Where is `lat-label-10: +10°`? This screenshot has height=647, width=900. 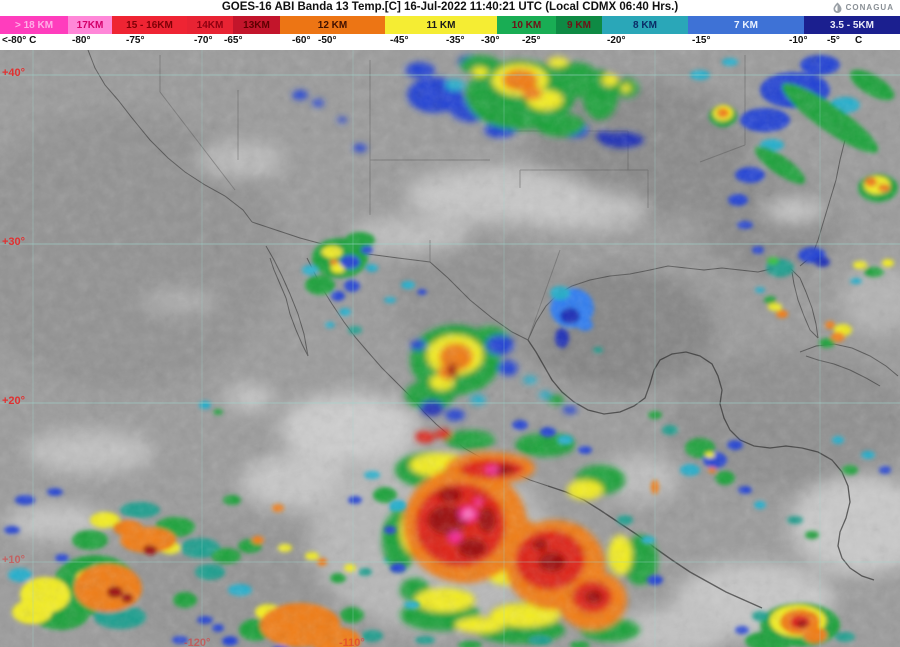 lat-label-10: +10° is located at coordinates (14, 560).